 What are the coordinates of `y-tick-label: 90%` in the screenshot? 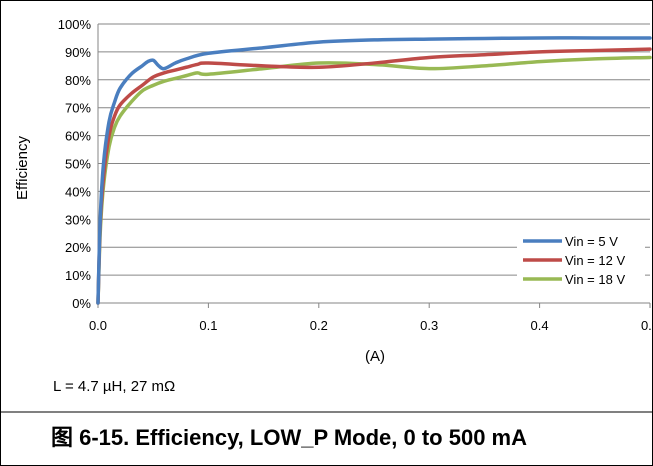 It's located at (78, 52).